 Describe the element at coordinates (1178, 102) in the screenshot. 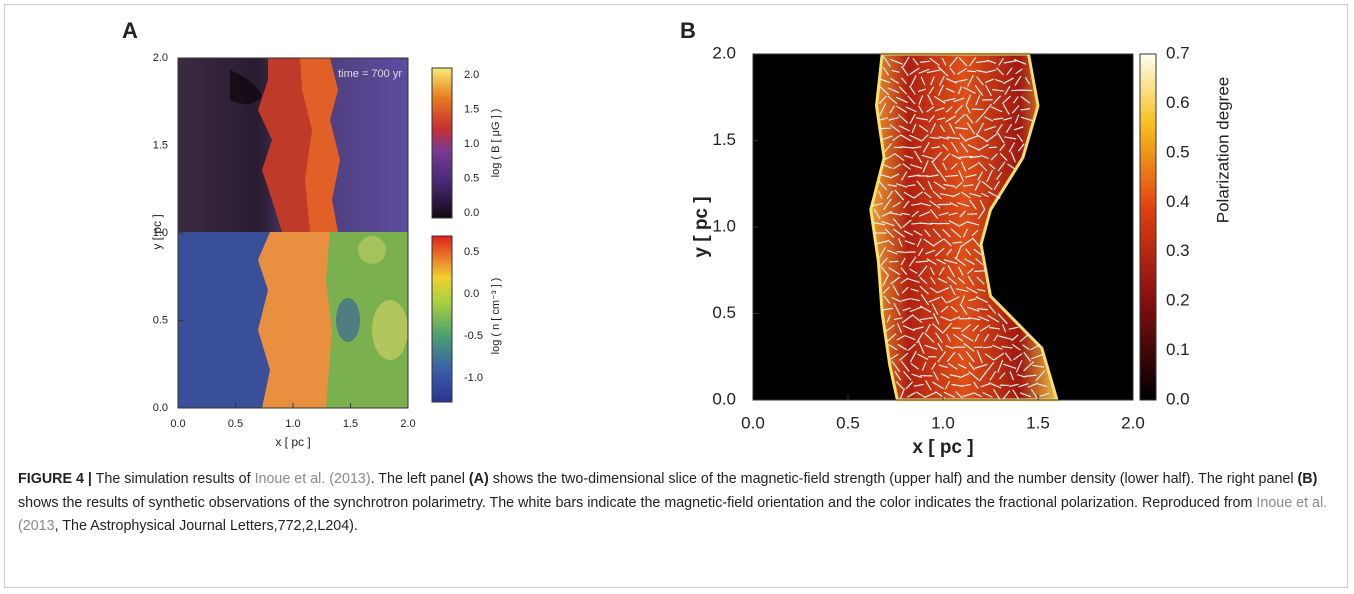

I see `colorbar-tick-label: 0.6` at that location.